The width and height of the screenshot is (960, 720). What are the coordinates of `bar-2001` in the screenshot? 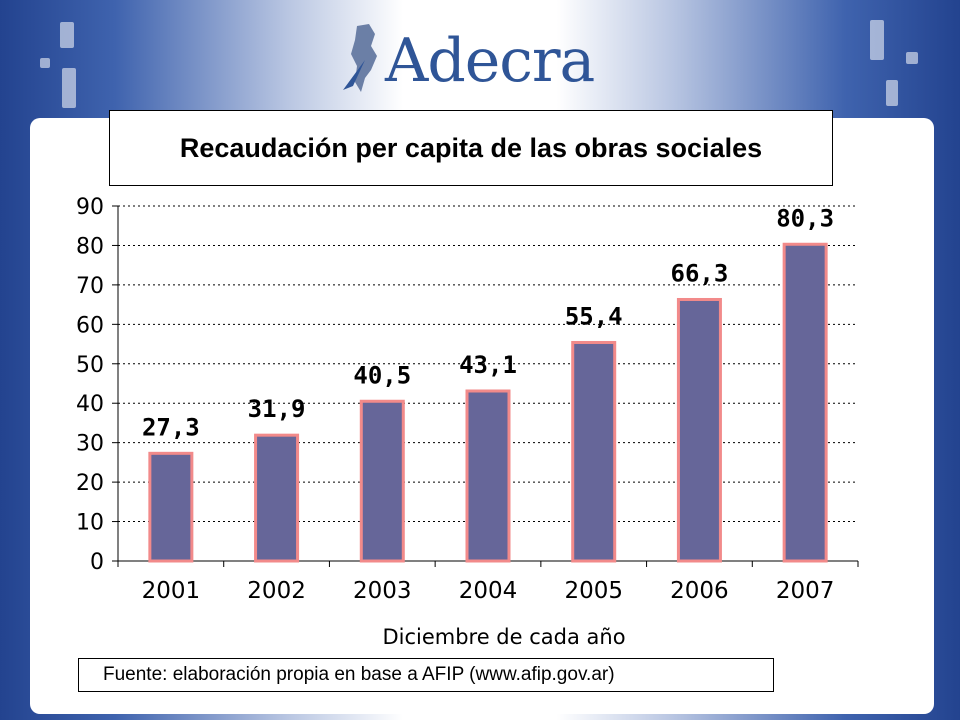 It's located at (171, 507).